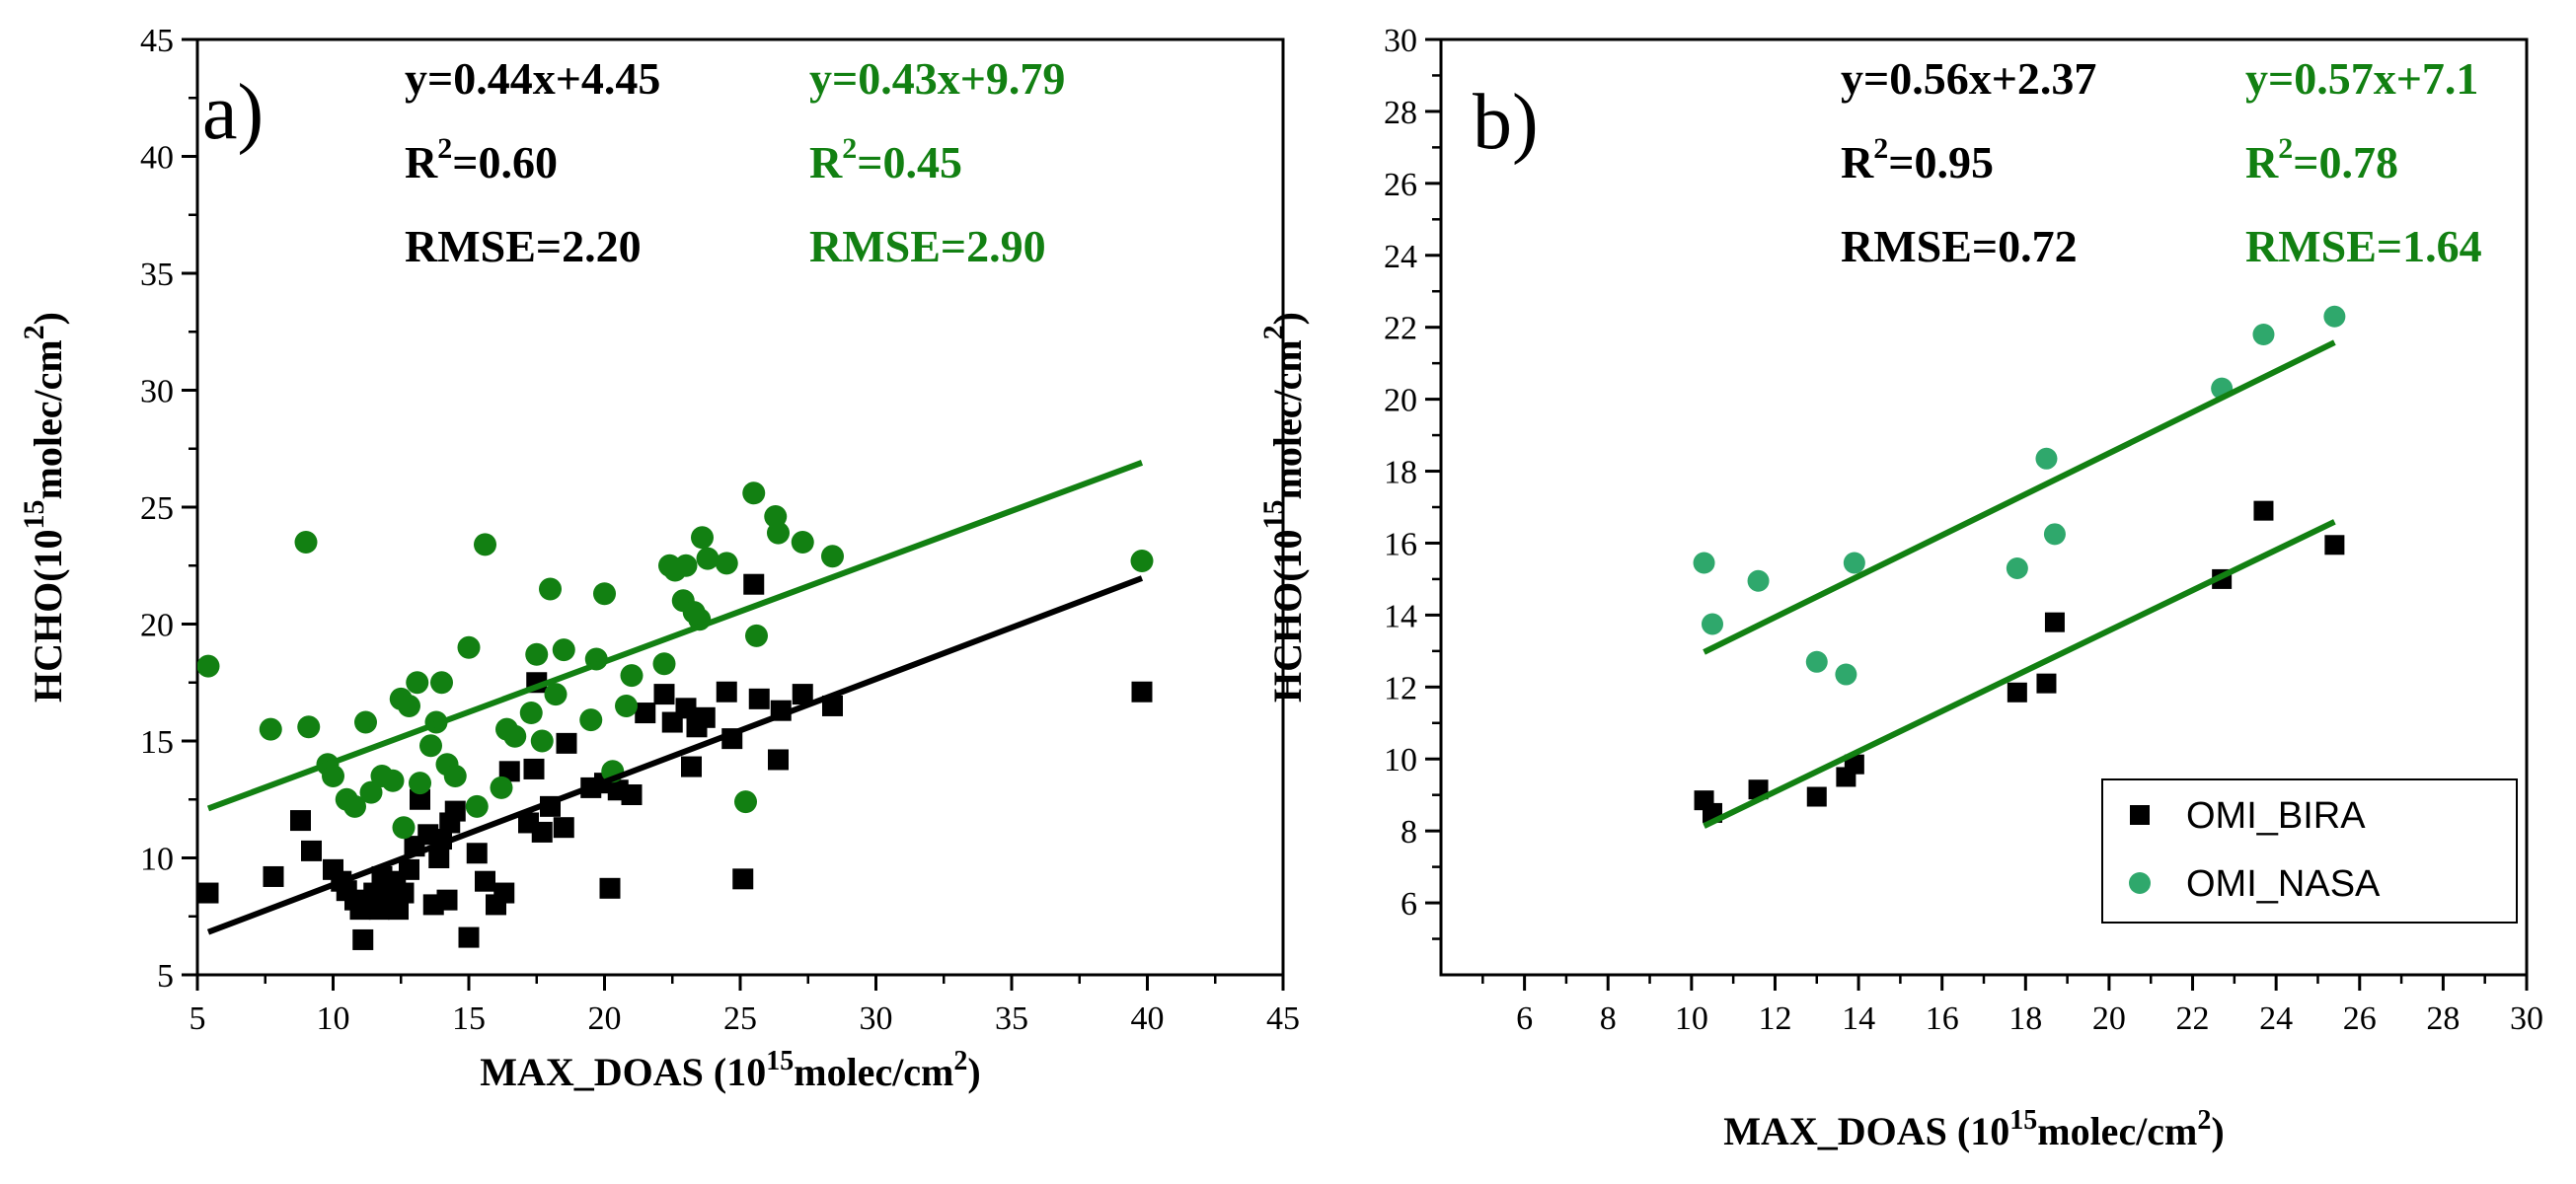  What do you see at coordinates (2140, 883) in the screenshot?
I see `legend-nasa-marker` at bounding box center [2140, 883].